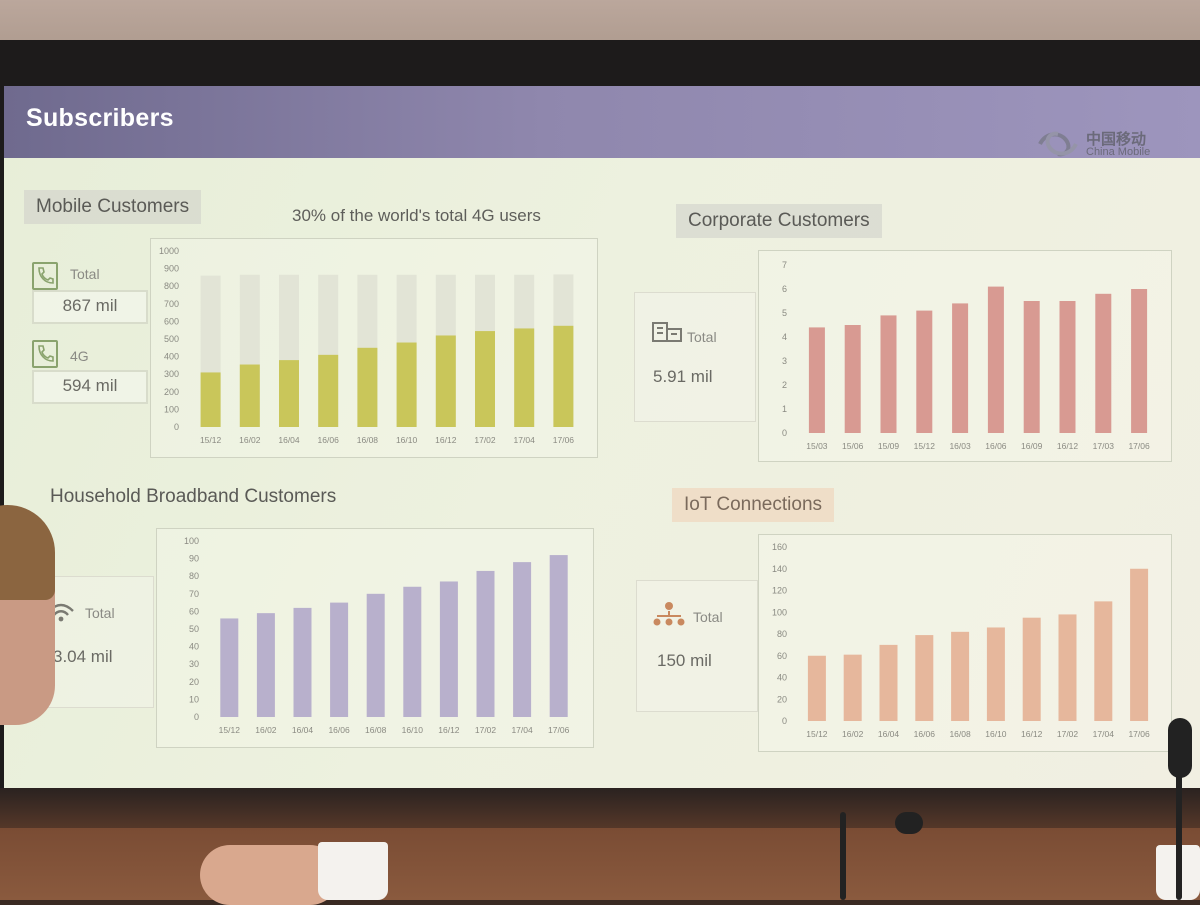 This screenshot has height=905, width=1200. What do you see at coordinates (683, 376) in the screenshot?
I see `corporate-total-value: 5.91 mil` at bounding box center [683, 376].